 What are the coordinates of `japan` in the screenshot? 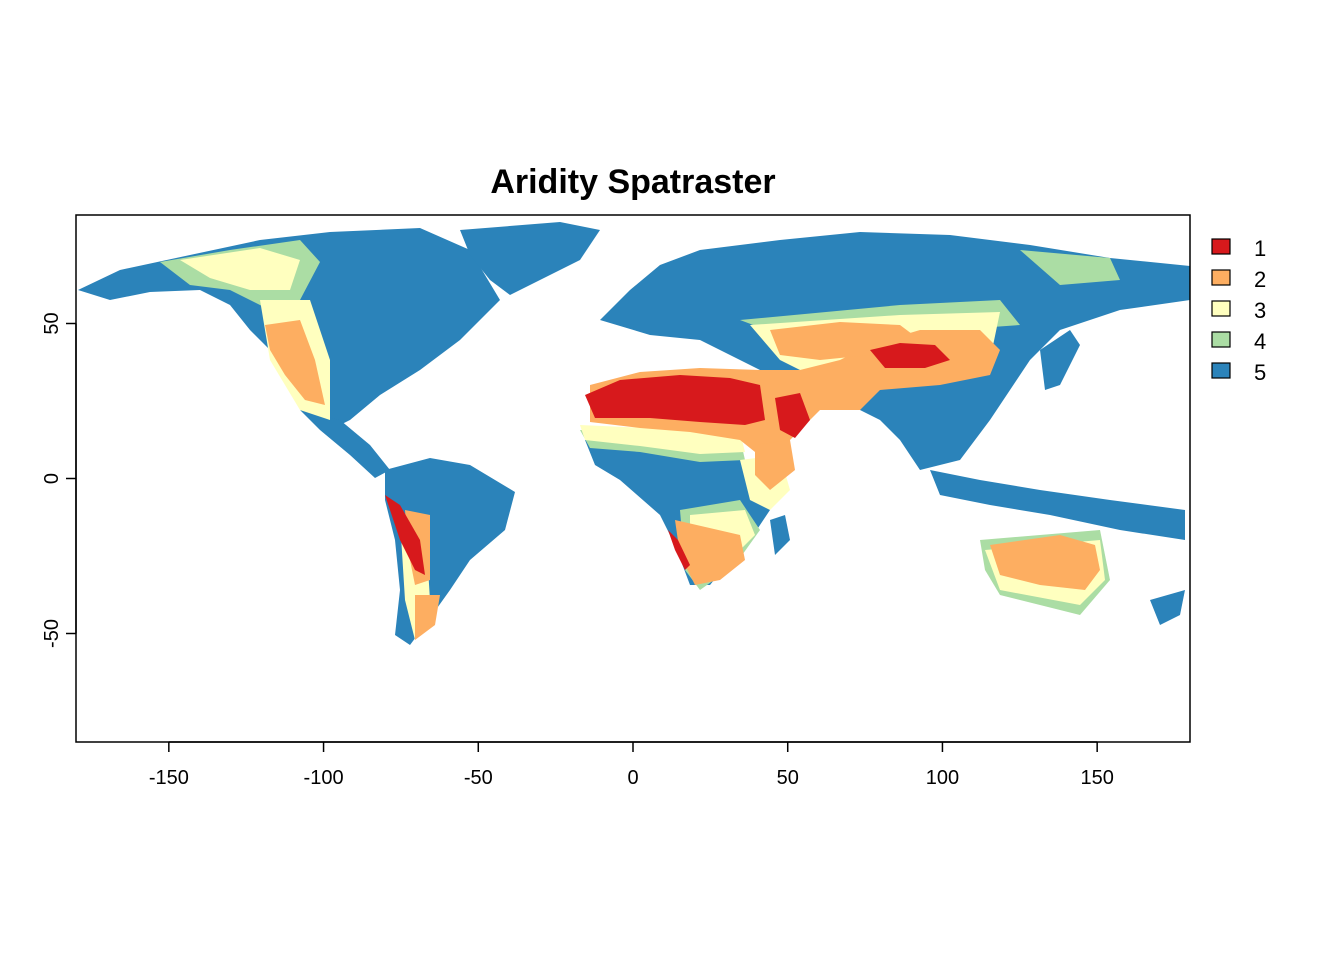 It's located at (1060, 360).